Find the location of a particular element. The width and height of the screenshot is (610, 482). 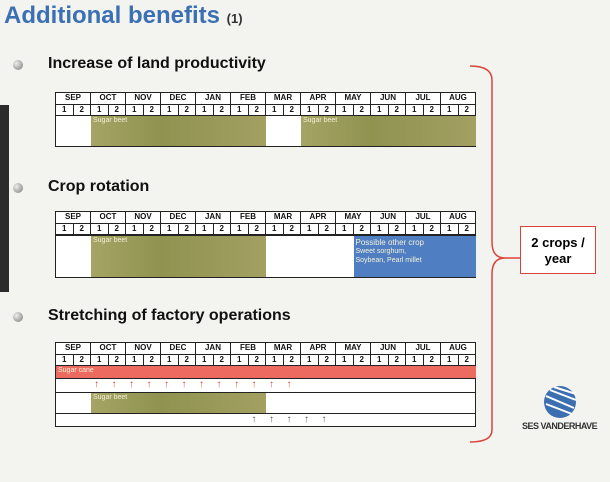

callout-line: 2 crops / is located at coordinates (558, 242).